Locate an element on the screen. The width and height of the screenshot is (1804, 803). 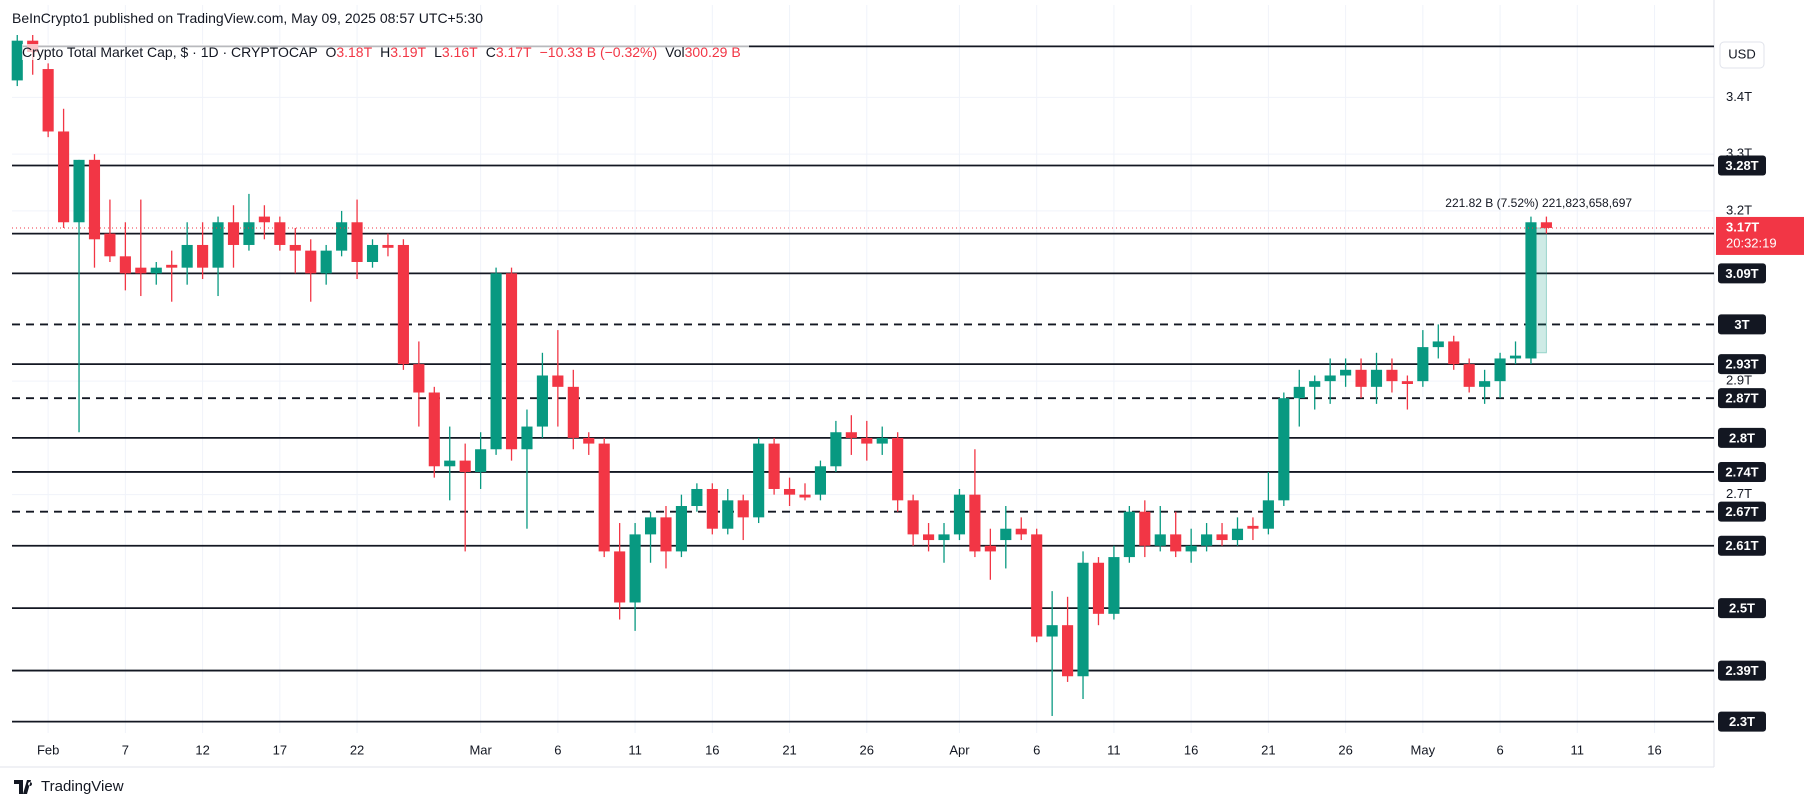
y-tick-label: 3.4T is located at coordinates (1739, 96).